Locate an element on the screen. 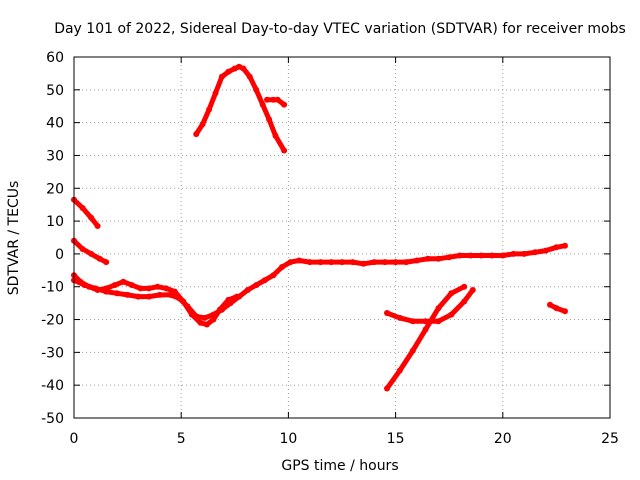 This screenshot has width=640, height=480. y-tick-label: -20 is located at coordinates (52, 321).